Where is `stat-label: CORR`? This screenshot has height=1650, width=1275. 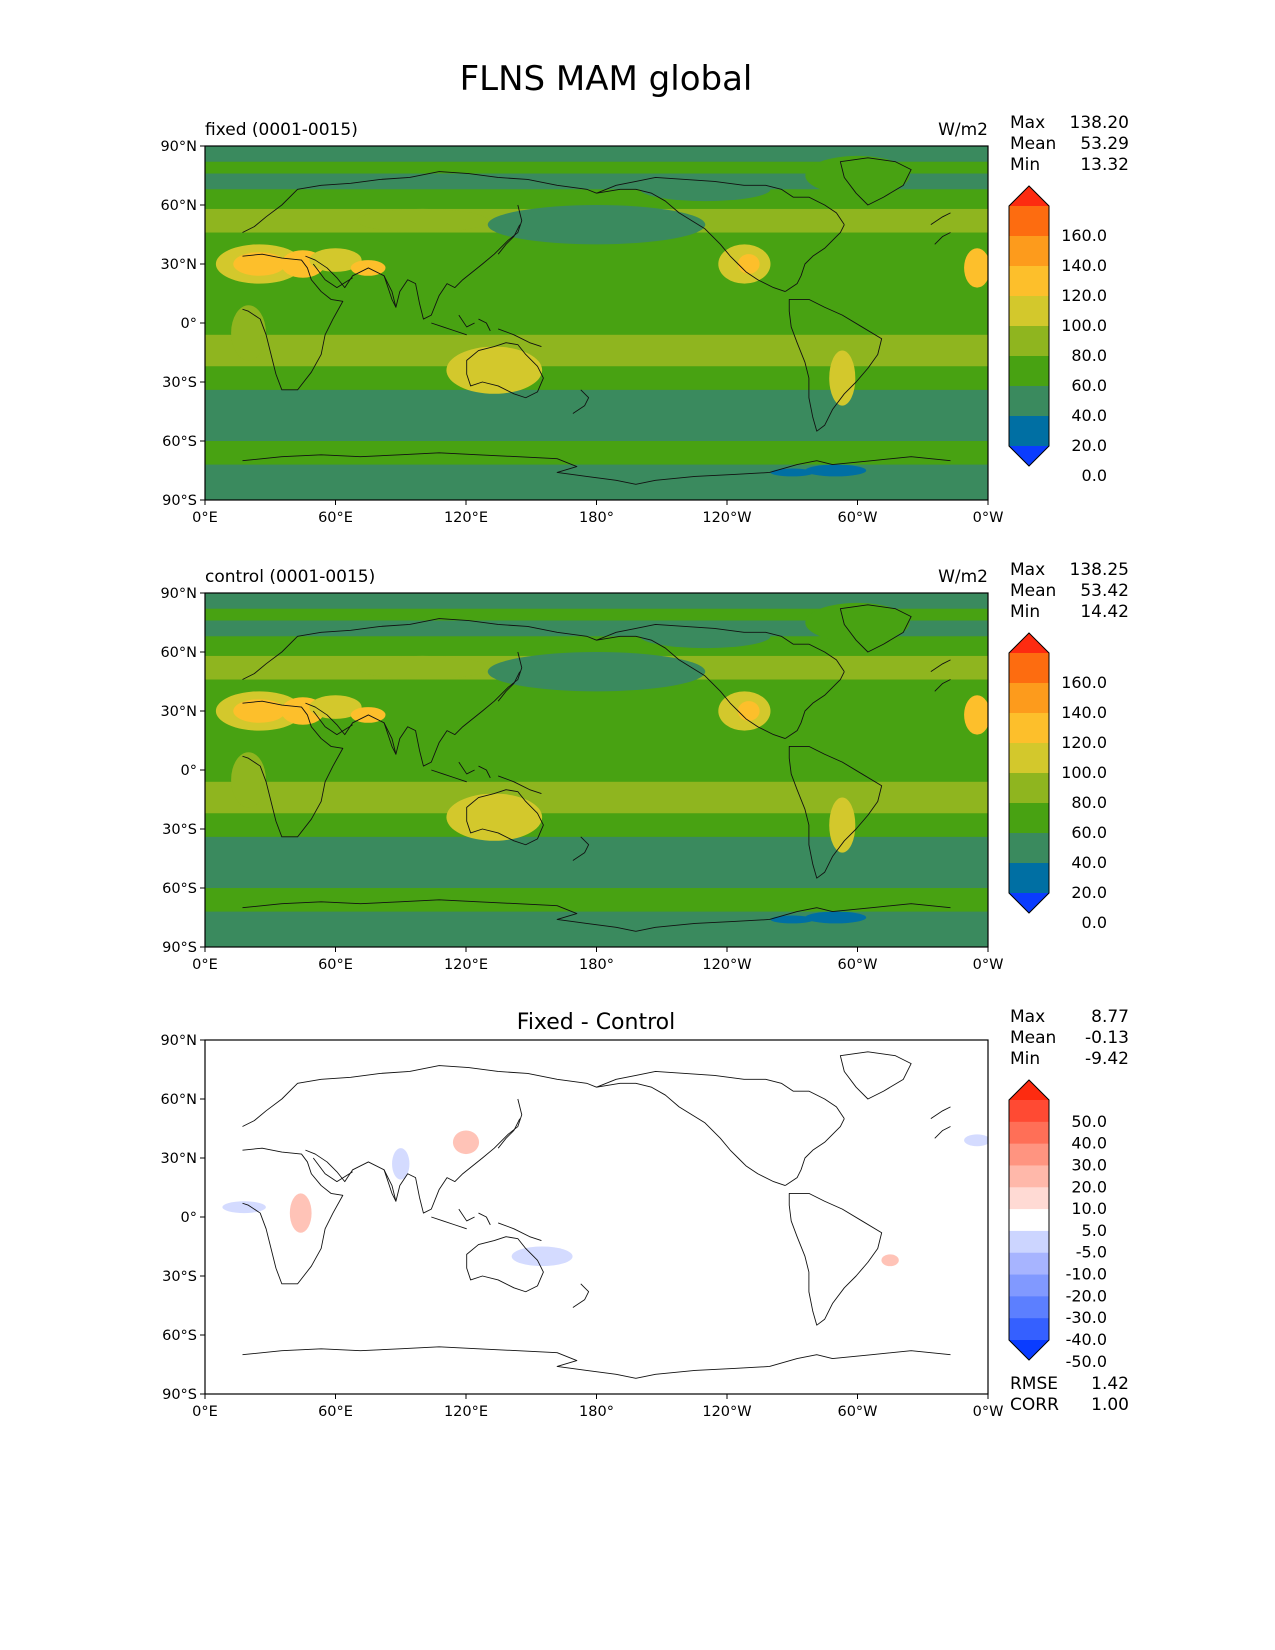
stat-label: CORR is located at coordinates (1034, 1405).